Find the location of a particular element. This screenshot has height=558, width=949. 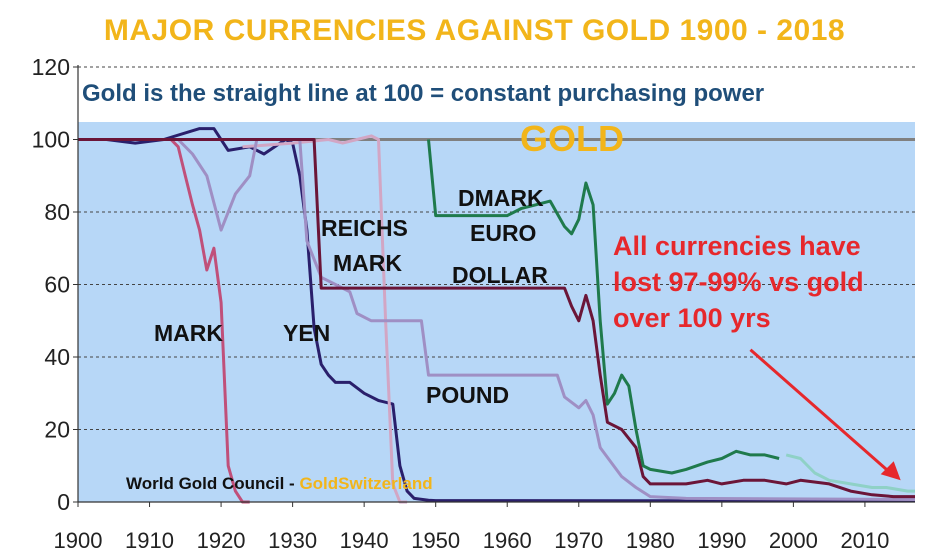

gold-label: GOLD is located at coordinates (572, 138).